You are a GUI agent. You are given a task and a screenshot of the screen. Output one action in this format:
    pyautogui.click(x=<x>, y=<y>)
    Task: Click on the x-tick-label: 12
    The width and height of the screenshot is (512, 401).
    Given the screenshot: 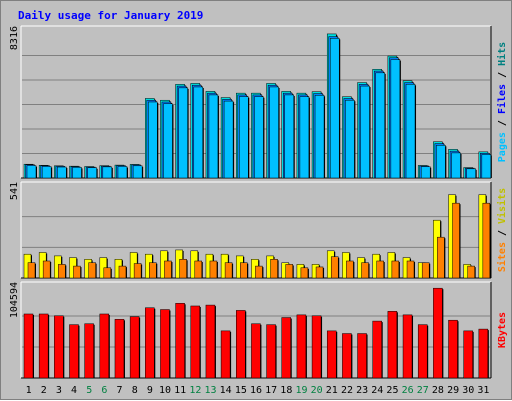 What is the action you would take?
    pyautogui.click(x=195, y=390)
    